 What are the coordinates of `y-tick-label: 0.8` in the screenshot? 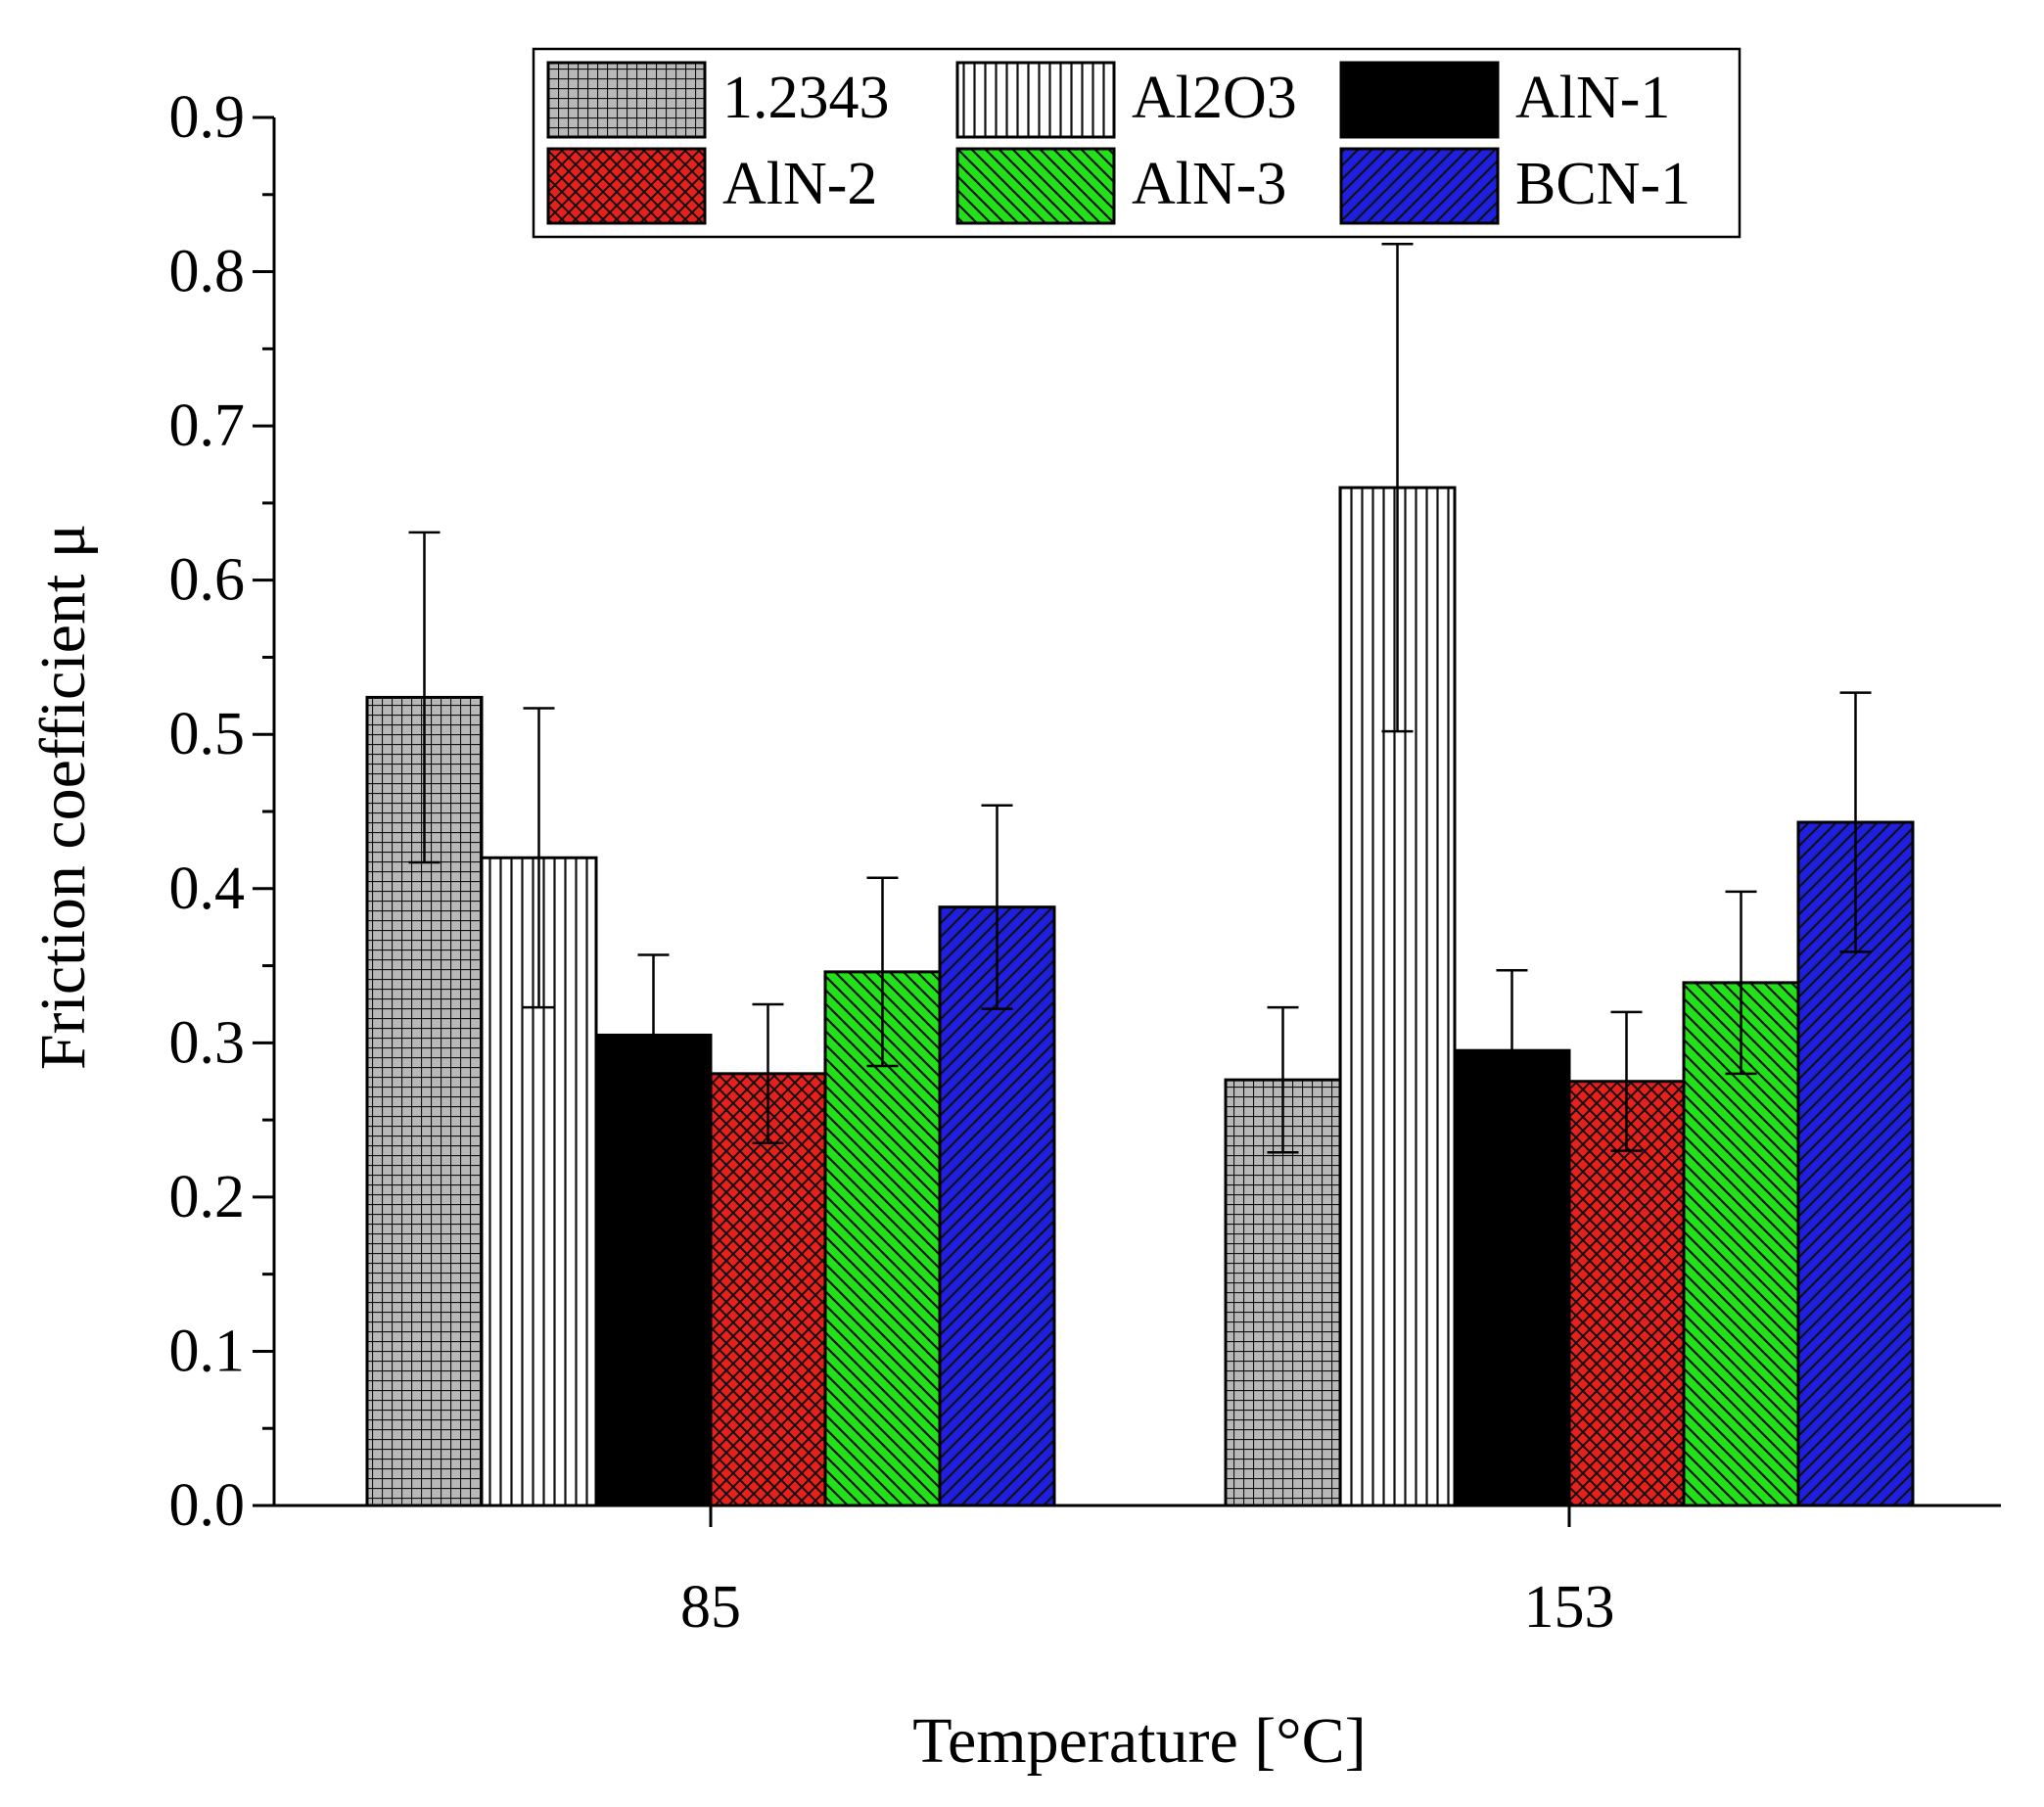 It's located at (207, 272).